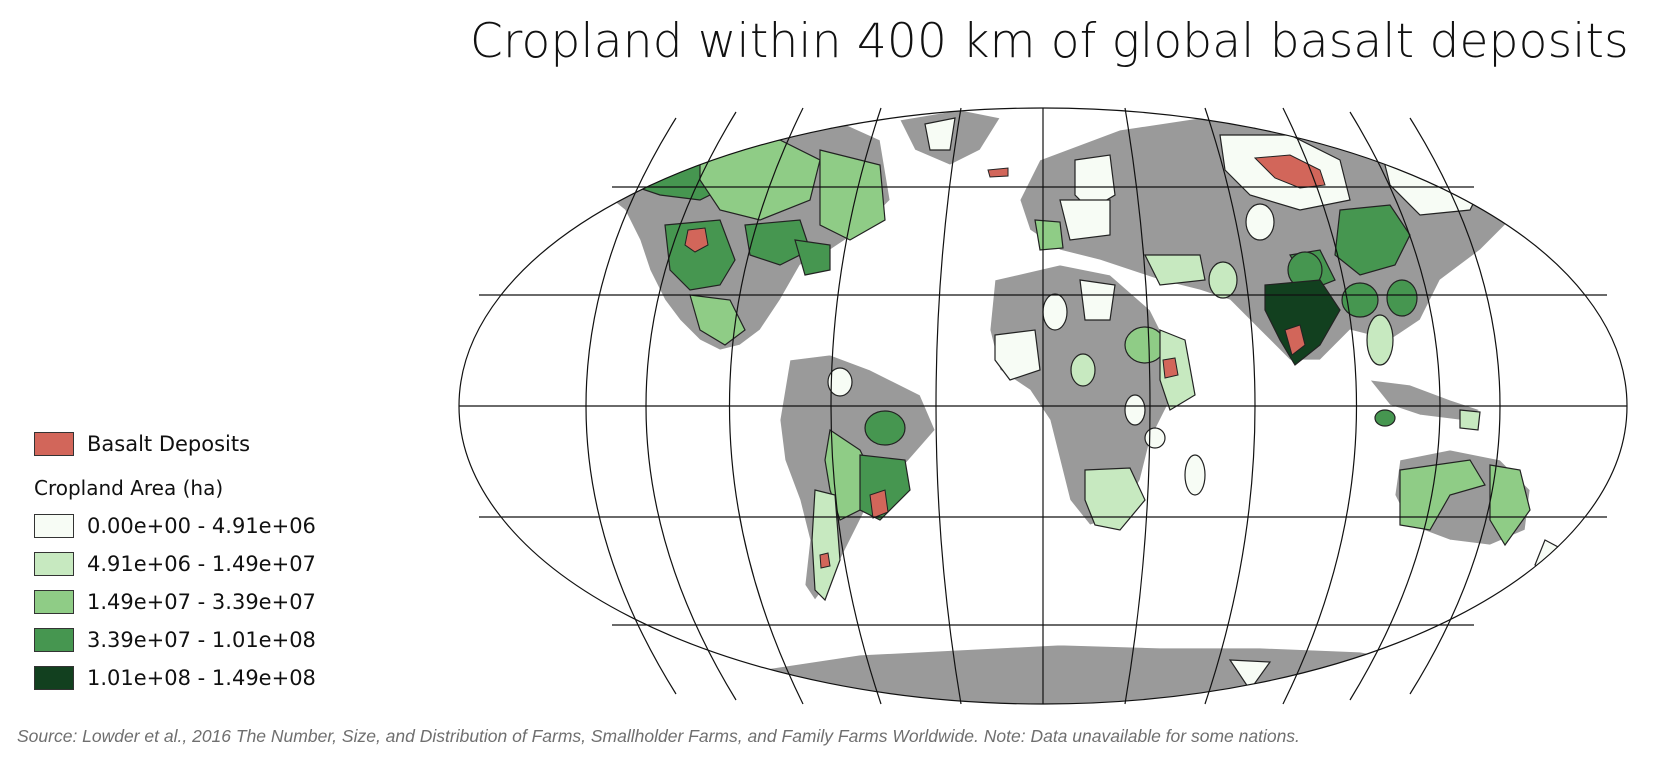 This screenshot has height=758, width=1662. Describe the element at coordinates (1372, 240) in the screenshot. I see `cropland-zone-china-north` at that location.